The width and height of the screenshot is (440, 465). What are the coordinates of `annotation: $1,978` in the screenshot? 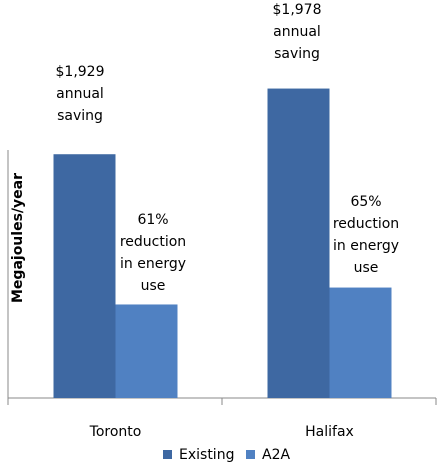 It's located at (297, 10).